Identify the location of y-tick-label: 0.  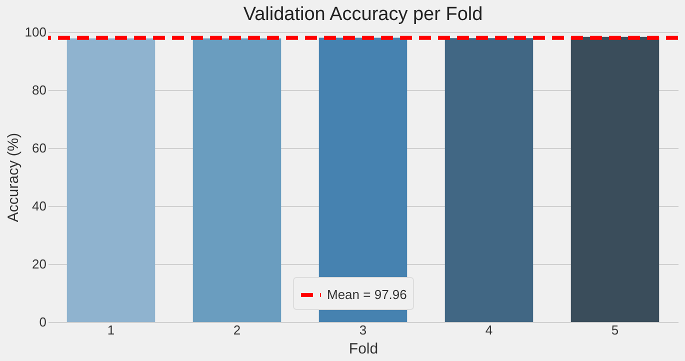
(42, 322).